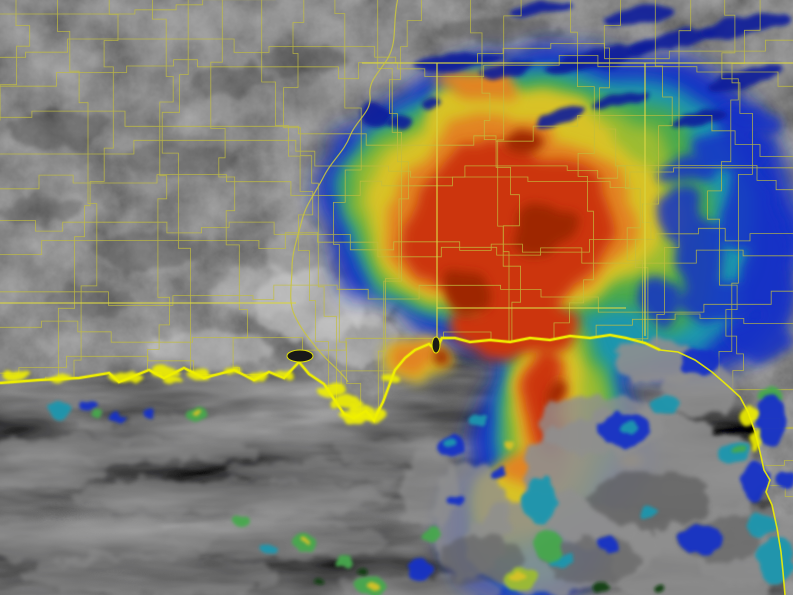  I want to click on florida-coastline, so click(722, 472).